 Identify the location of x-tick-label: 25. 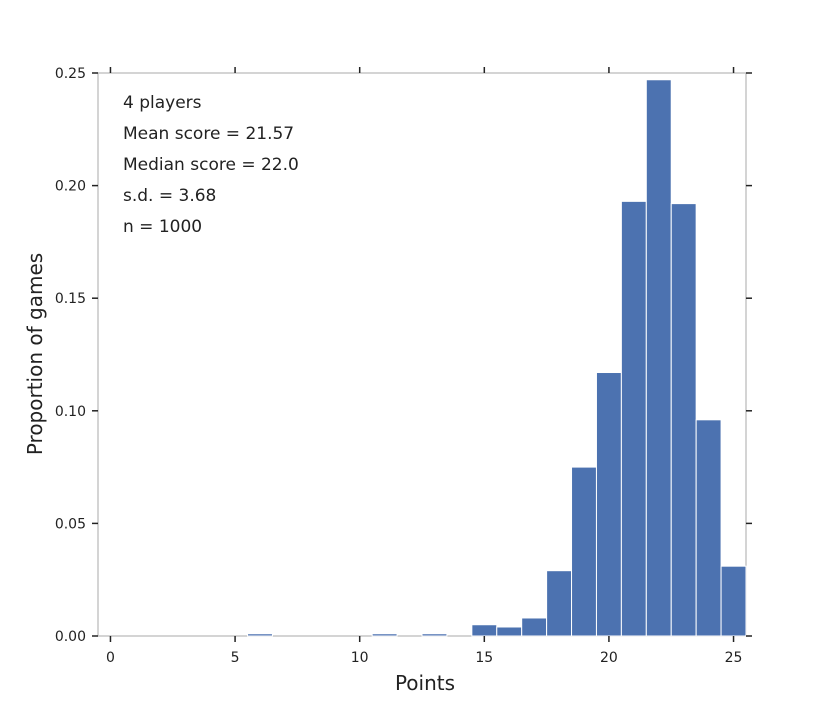
(734, 658).